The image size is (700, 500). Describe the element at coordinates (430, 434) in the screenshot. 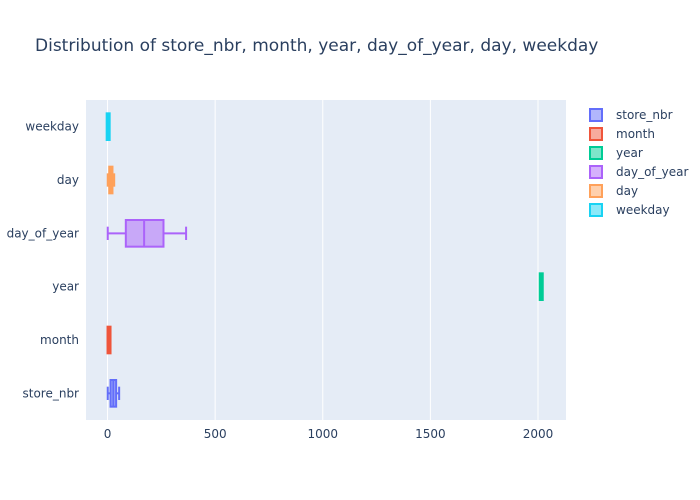

I see `x-tick-label: 1500` at that location.